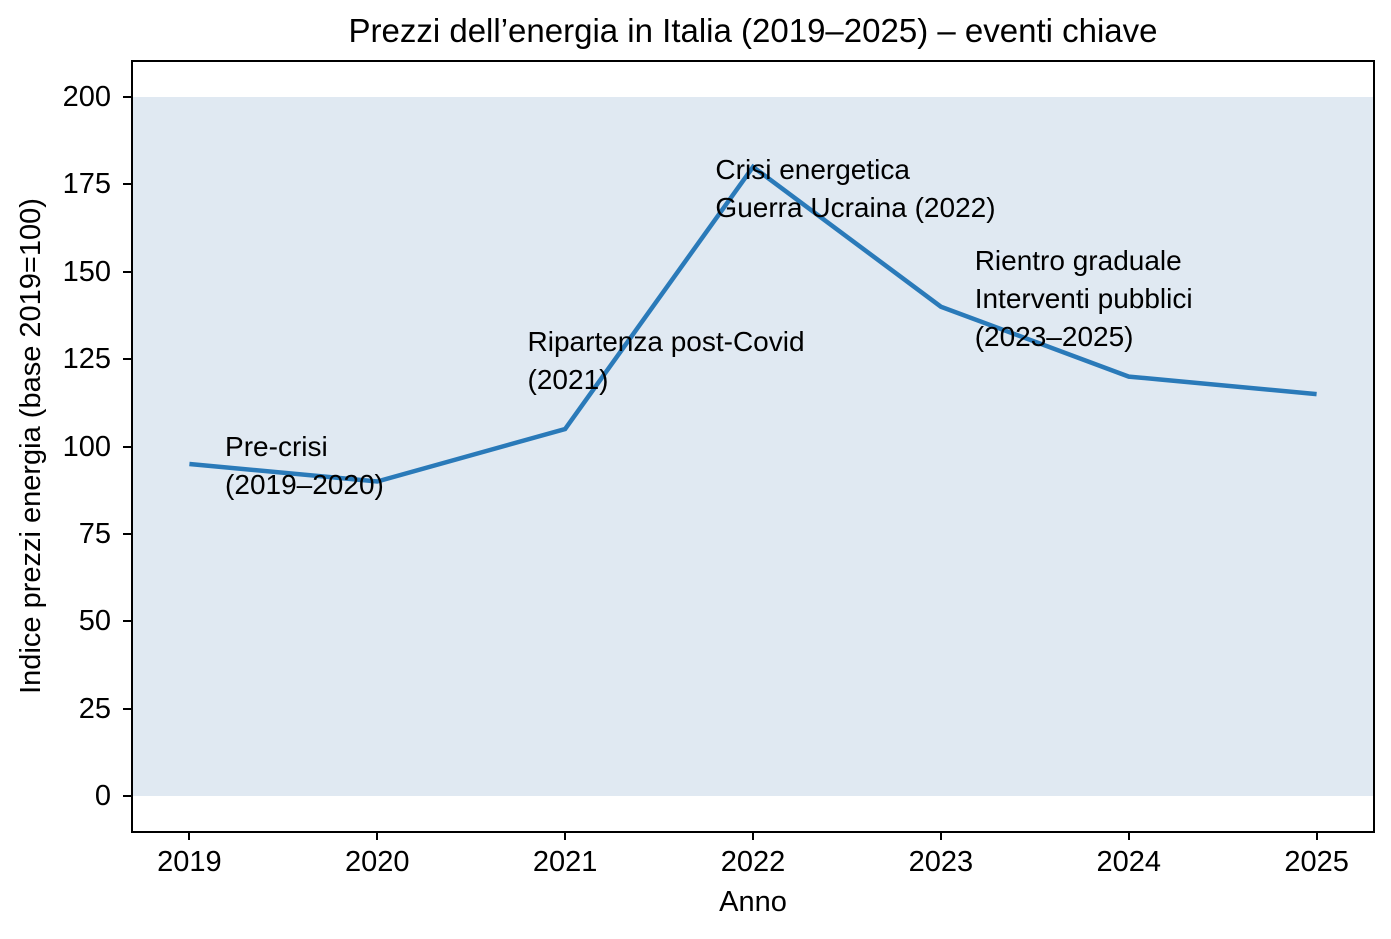 The image size is (1391, 939). Describe the element at coordinates (94, 621) in the screenshot. I see `y-tick-label: 50` at that location.